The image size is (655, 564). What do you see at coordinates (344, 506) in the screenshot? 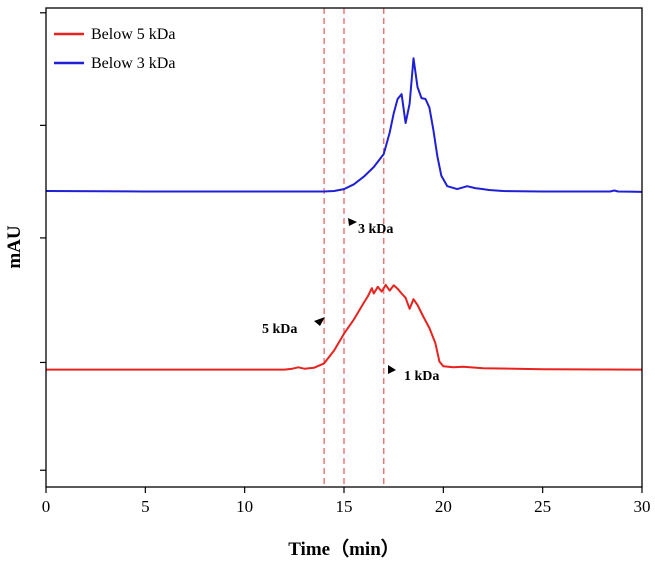
I see `x-tick-label-3: 15` at bounding box center [344, 506].